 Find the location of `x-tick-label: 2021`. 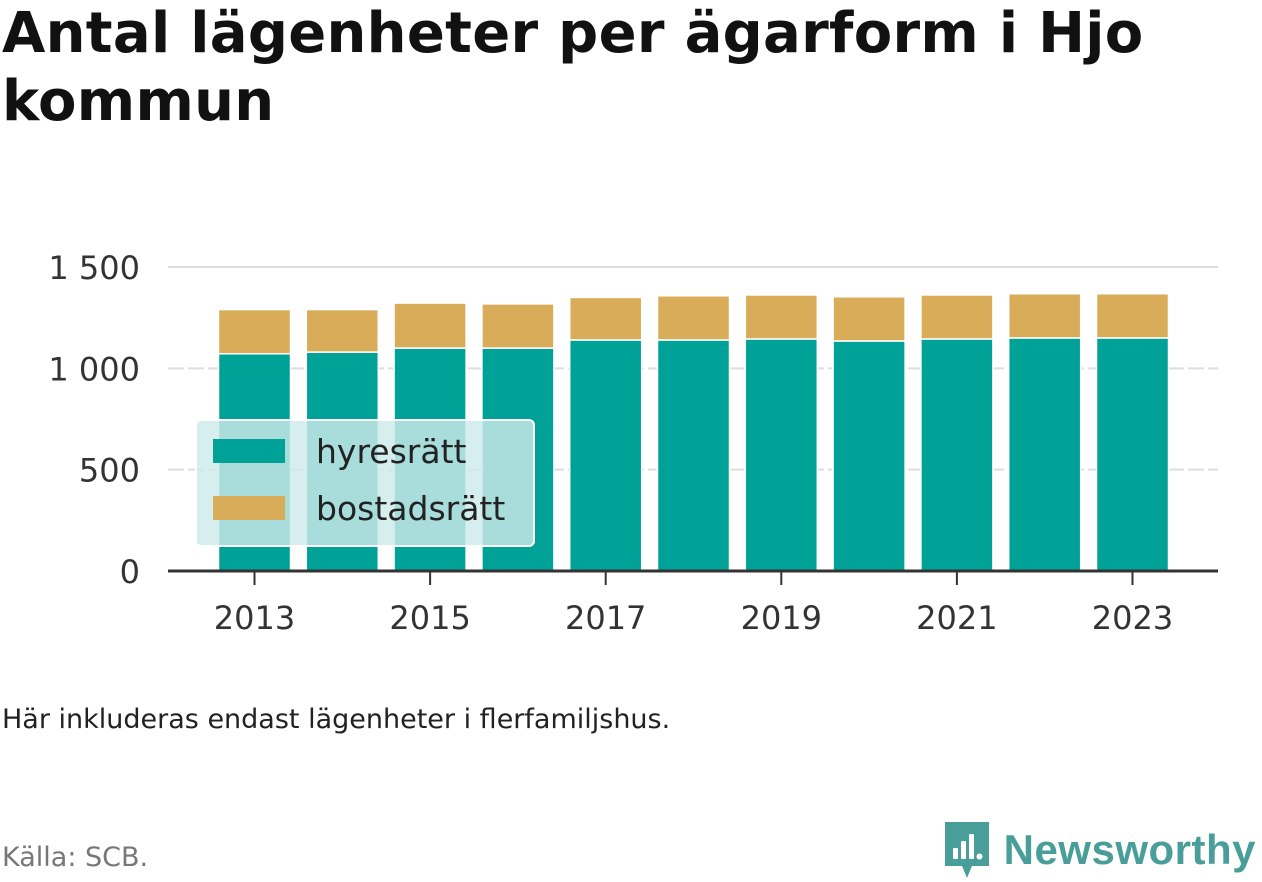

x-tick-label: 2021 is located at coordinates (956, 618).